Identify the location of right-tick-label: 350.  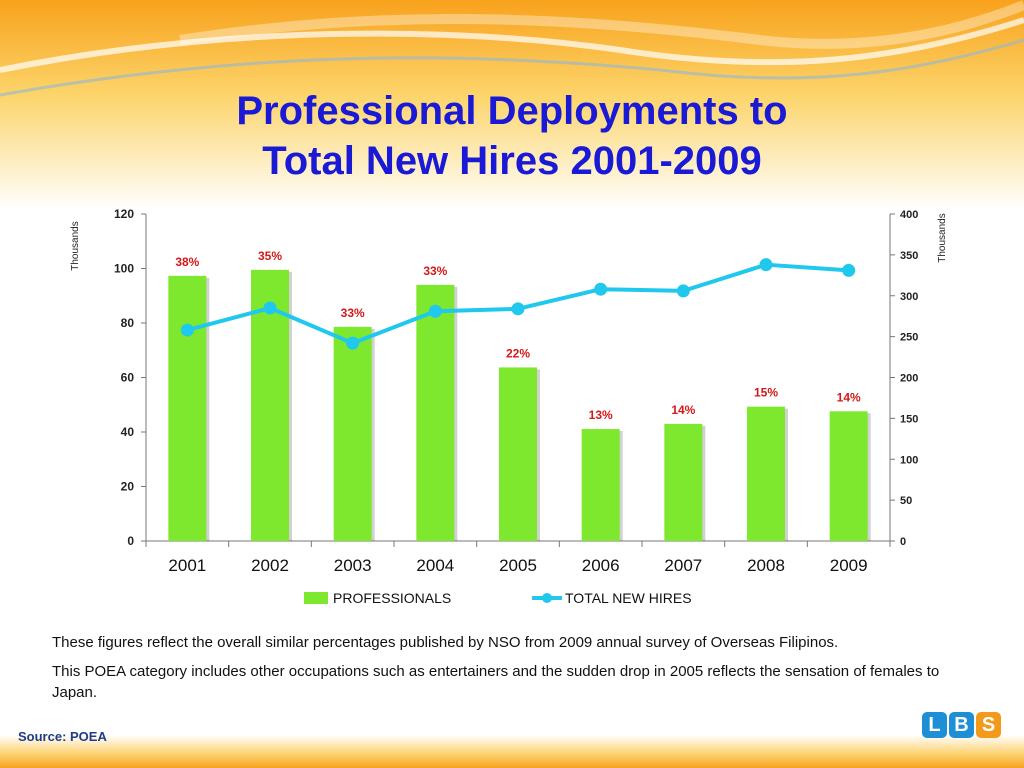
(909, 256).